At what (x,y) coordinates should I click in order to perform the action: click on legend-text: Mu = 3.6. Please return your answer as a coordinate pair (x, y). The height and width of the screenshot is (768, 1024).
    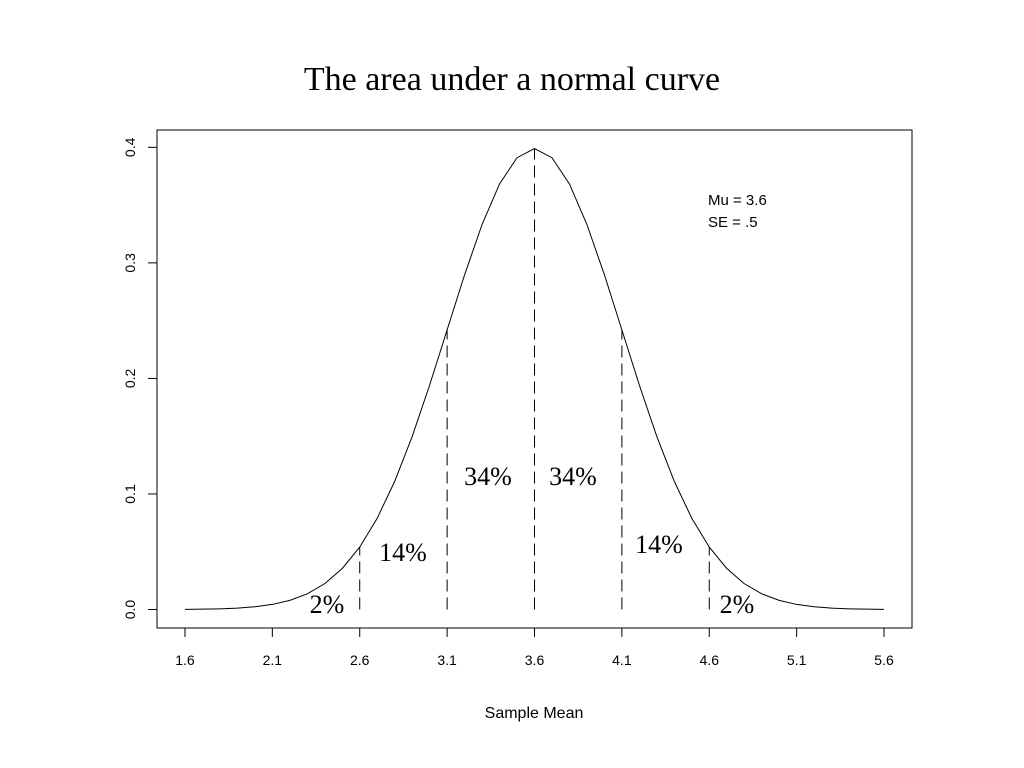
    Looking at the image, I should click on (737, 200).